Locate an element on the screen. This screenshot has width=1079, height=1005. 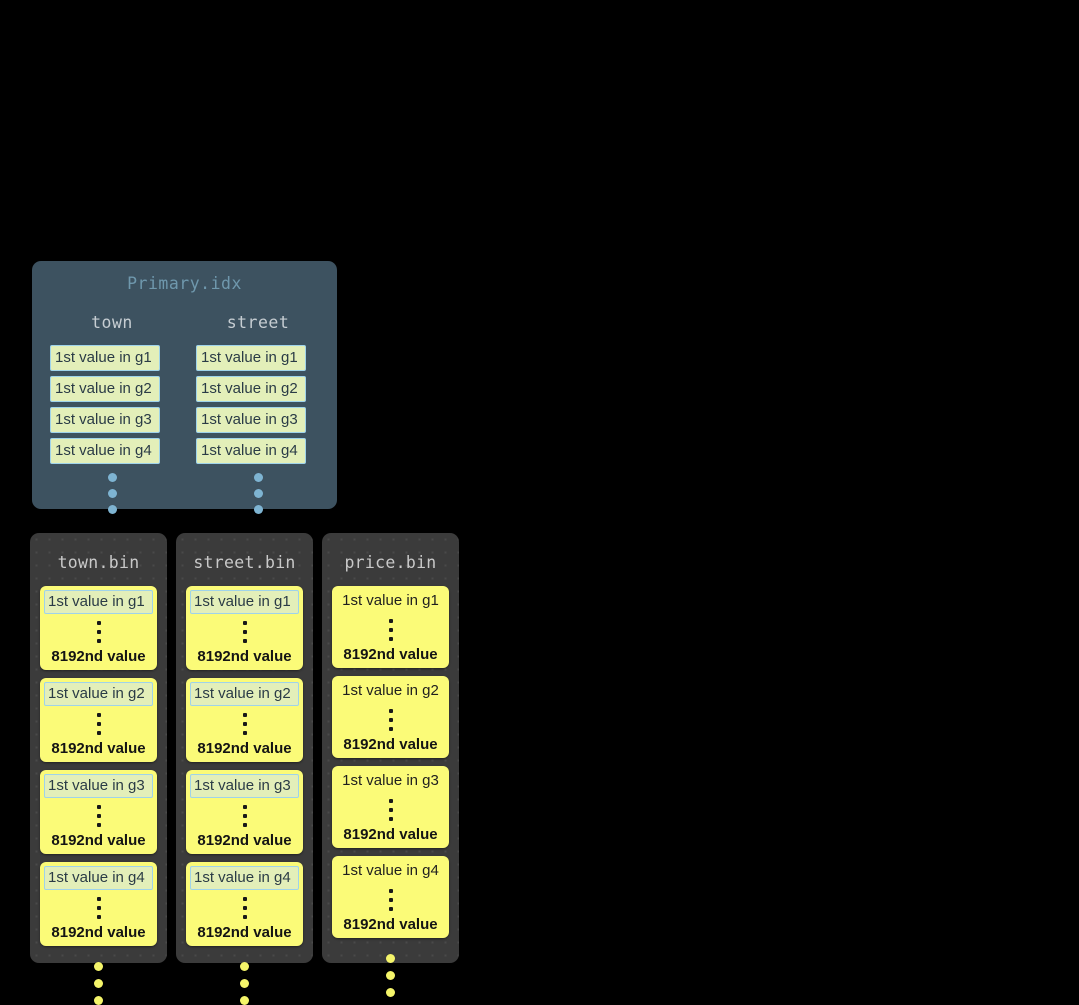
primary-index-title: Primary.idx is located at coordinates (184, 283).